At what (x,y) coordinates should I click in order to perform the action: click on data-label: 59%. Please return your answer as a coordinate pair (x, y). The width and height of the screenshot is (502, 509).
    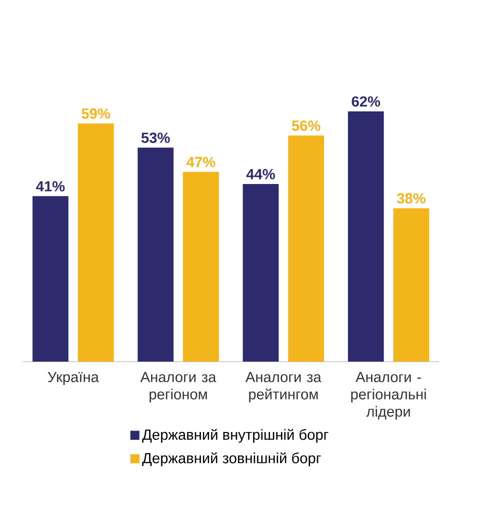
    Looking at the image, I should click on (96, 113).